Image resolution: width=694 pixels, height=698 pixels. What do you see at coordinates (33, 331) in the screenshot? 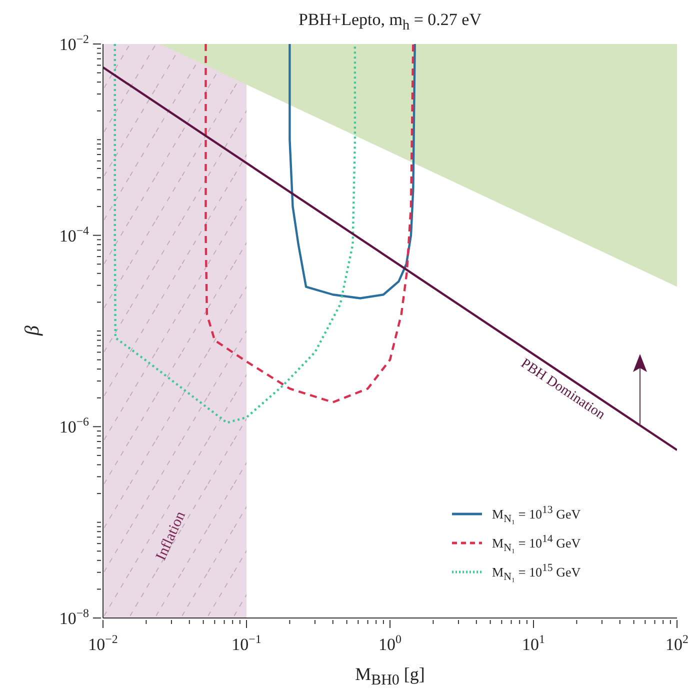
I see `y-axis-title: β` at bounding box center [33, 331].